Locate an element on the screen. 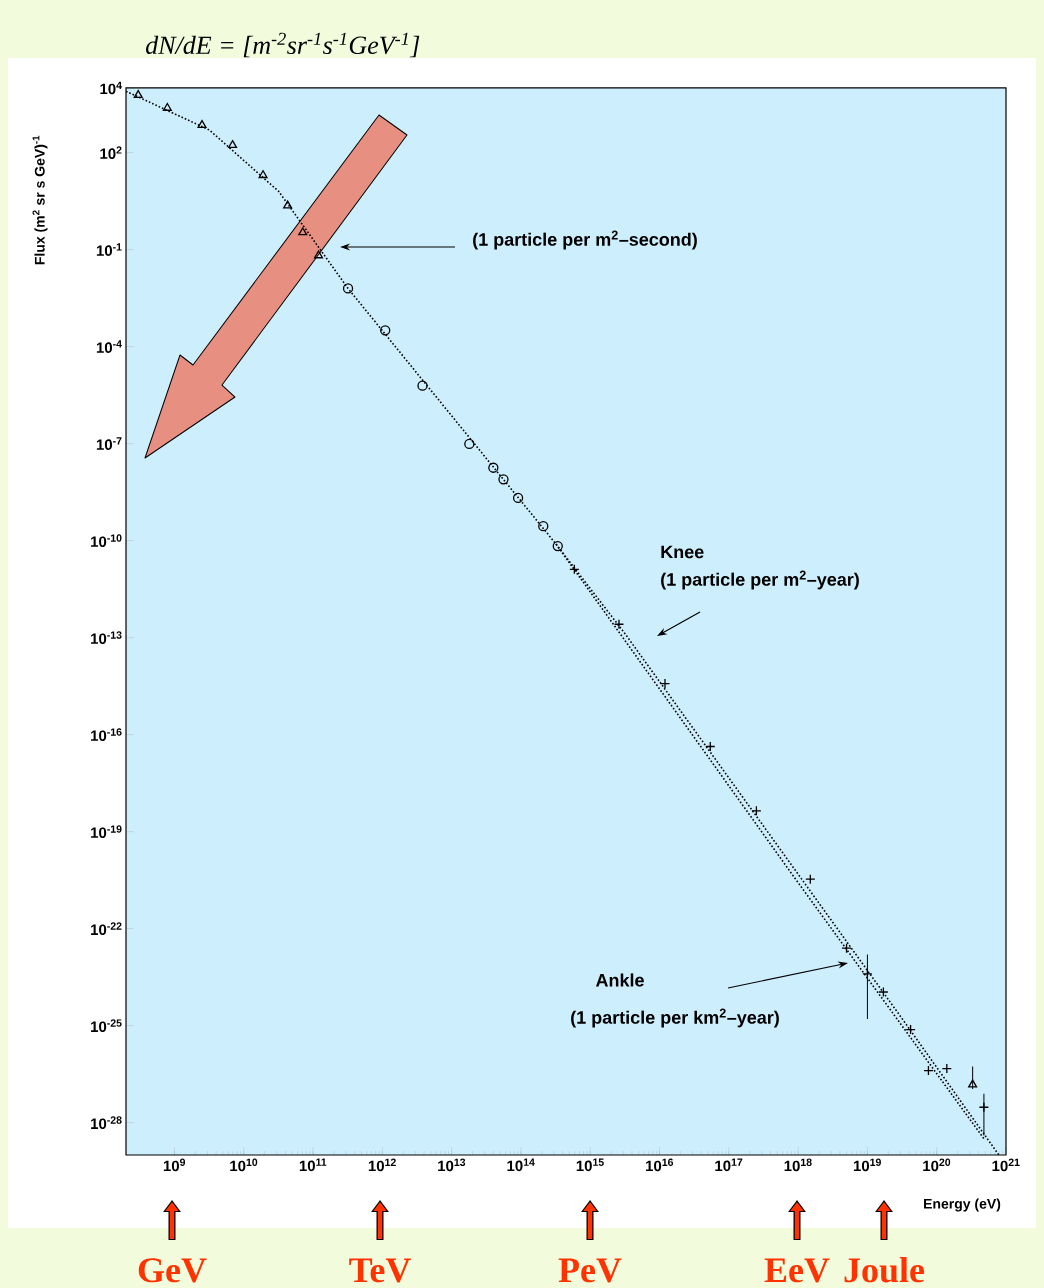 This screenshot has height=1288, width=1044. y-tick-label: 10$^{-25}$ is located at coordinates (106, 1026).